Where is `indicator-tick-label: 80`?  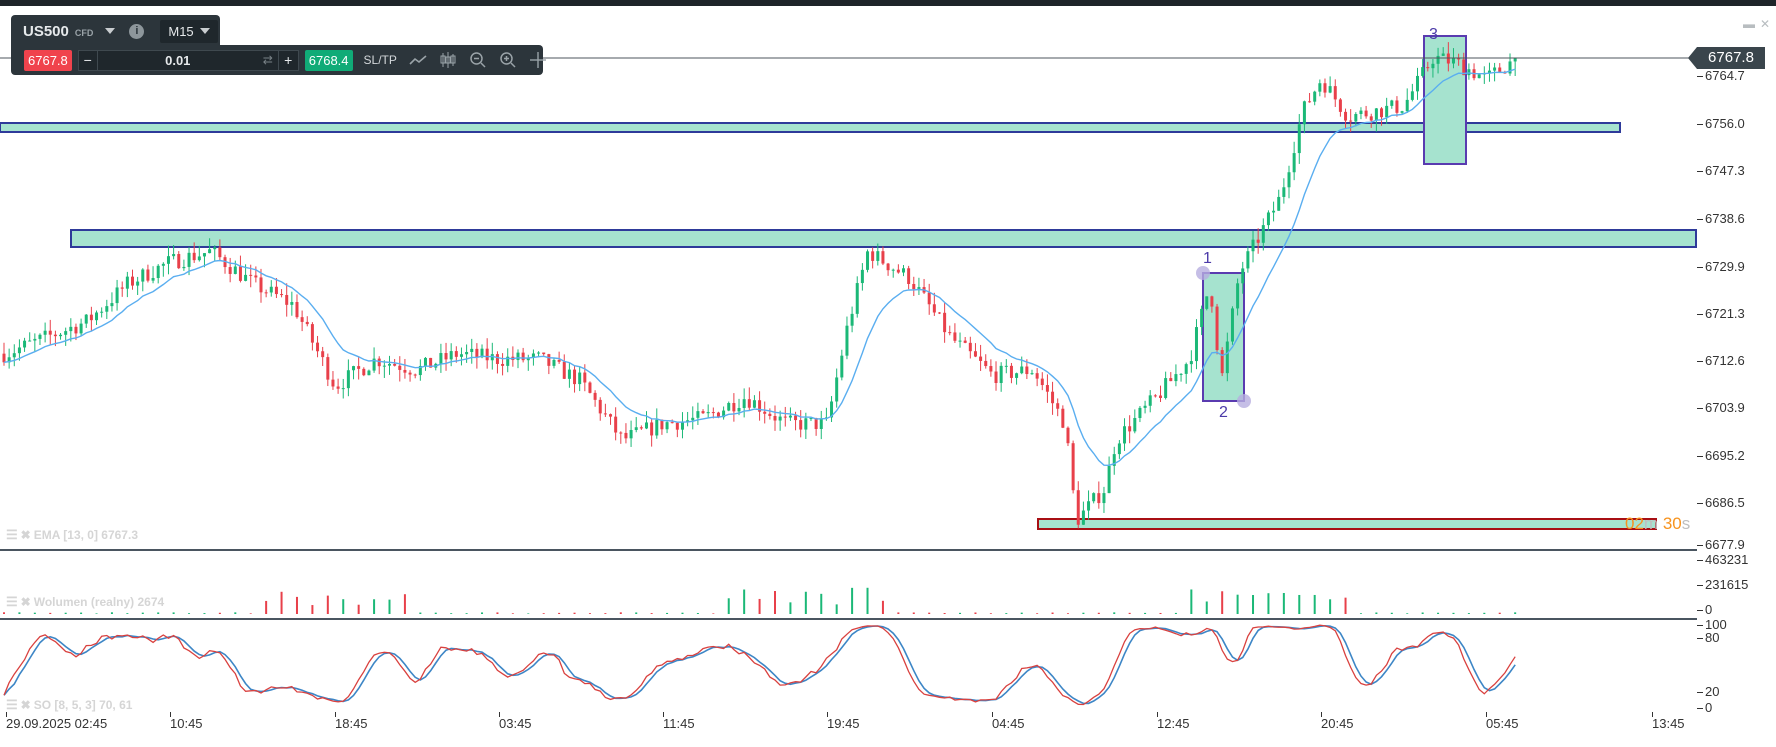 indicator-tick-label: 80 is located at coordinates (1708, 637).